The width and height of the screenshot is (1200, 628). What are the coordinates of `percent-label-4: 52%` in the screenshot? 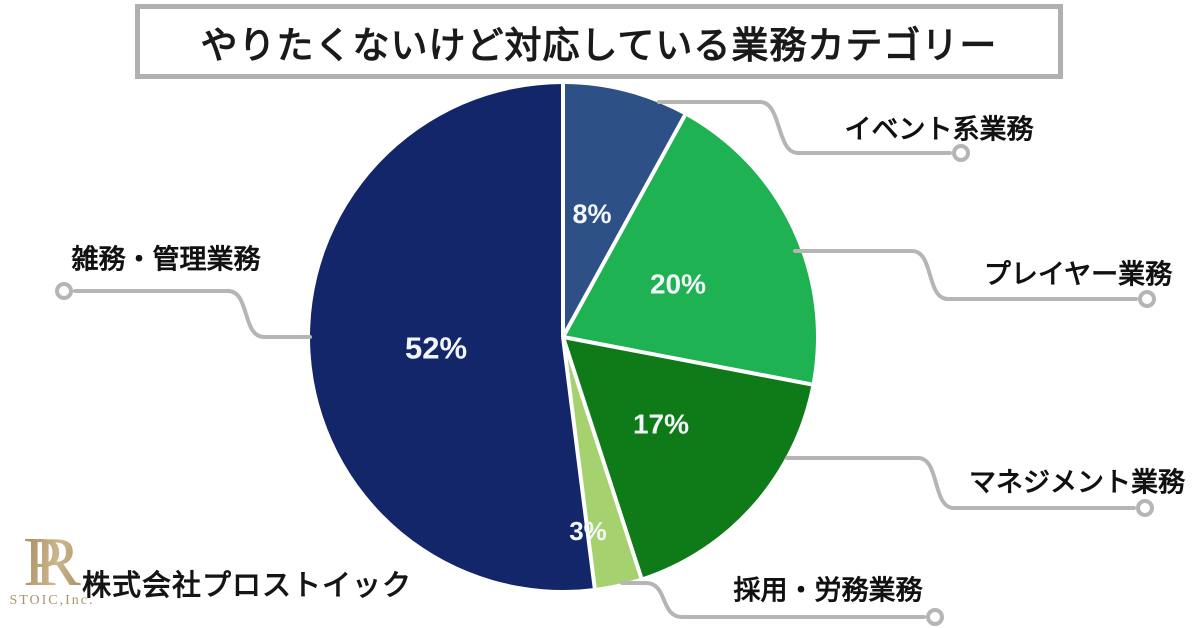 It's located at (436, 348).